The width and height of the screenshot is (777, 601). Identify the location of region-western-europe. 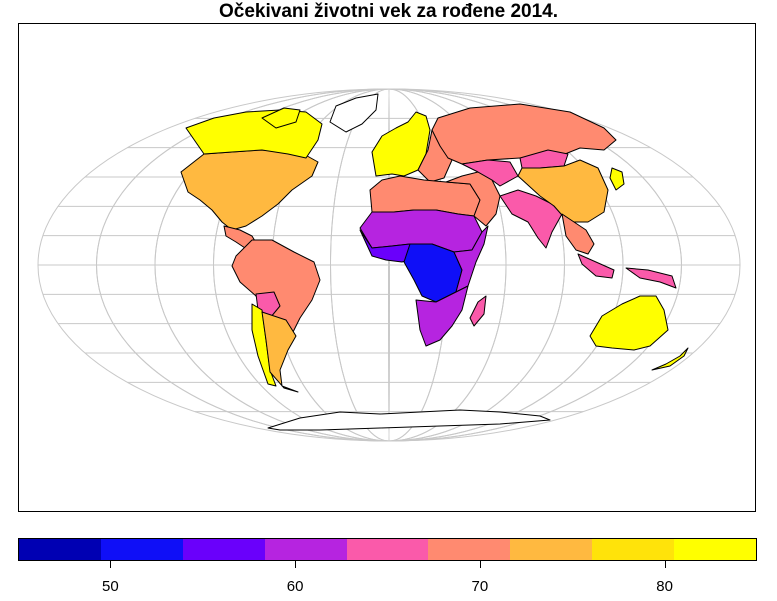
(401, 144).